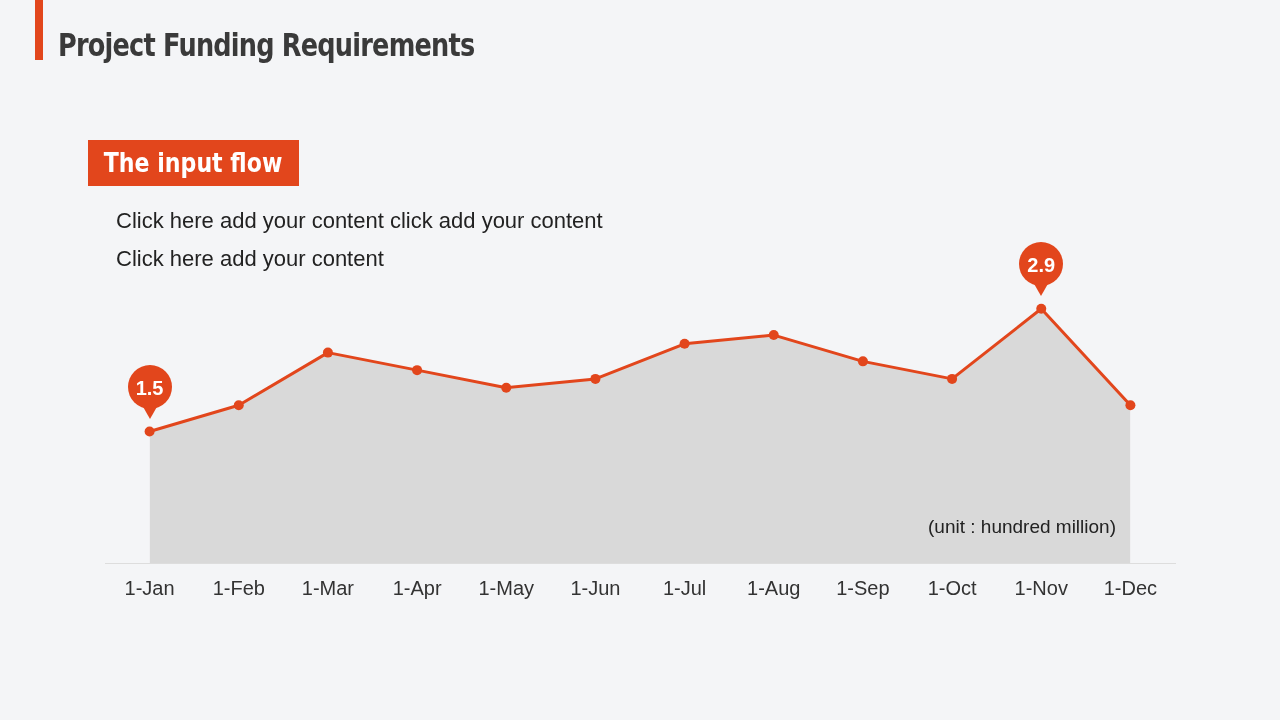 The width and height of the screenshot is (1280, 720). Describe the element at coordinates (774, 587) in the screenshot. I see `x-tick-label: 1-Aug` at that location.